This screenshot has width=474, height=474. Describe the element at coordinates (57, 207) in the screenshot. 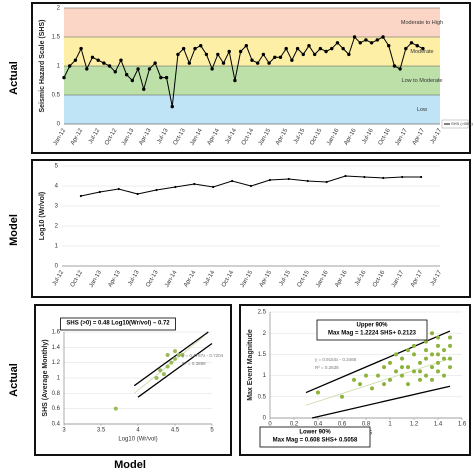

I see `y-tick-label: 3` at that location.